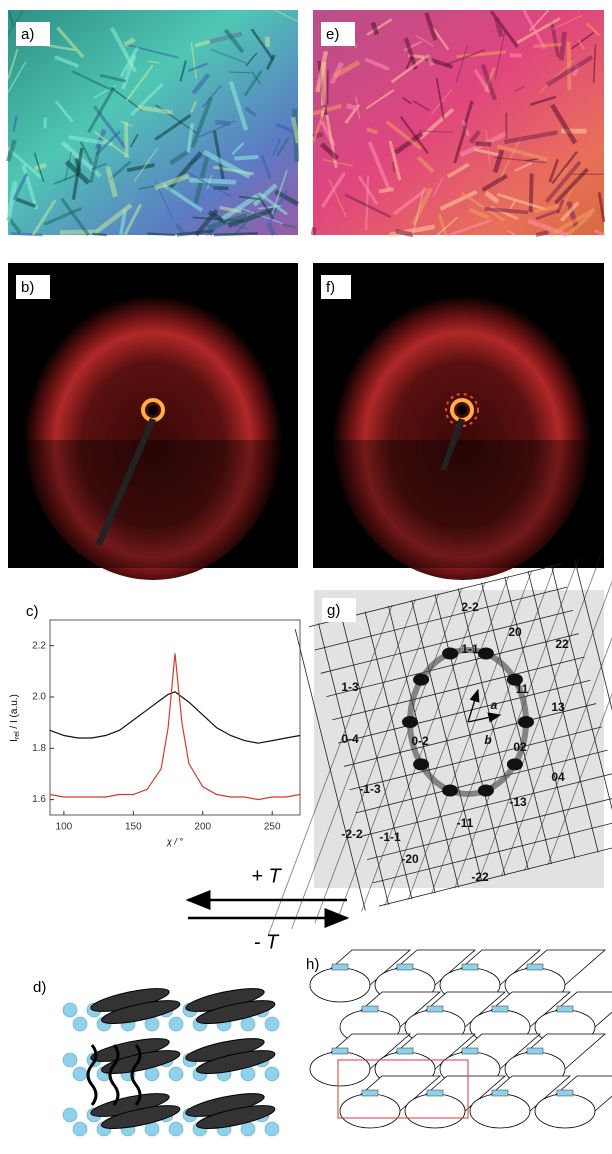 The height and width of the screenshot is (1154, 612). I want to click on reflection-label: -20, so click(410, 859).